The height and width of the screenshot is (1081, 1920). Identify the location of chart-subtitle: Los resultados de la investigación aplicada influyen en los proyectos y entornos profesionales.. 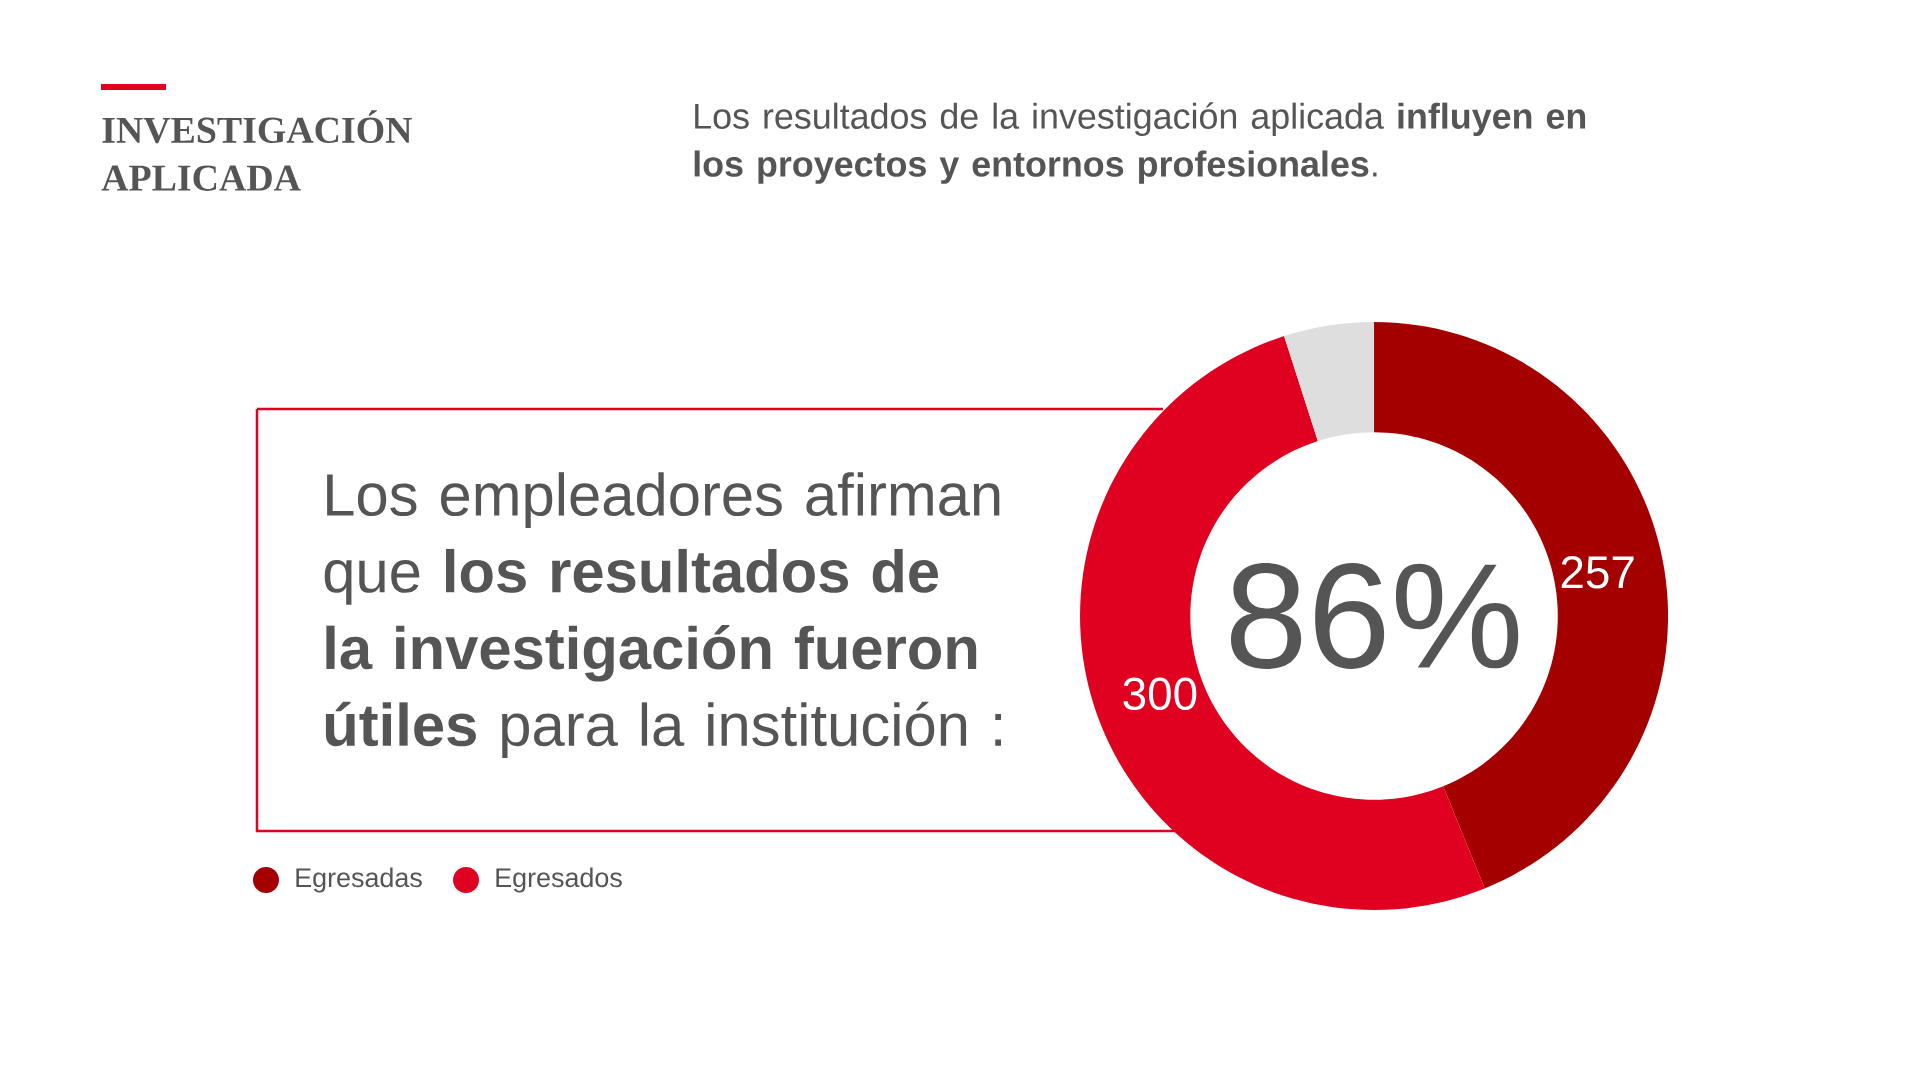
(1140, 143).